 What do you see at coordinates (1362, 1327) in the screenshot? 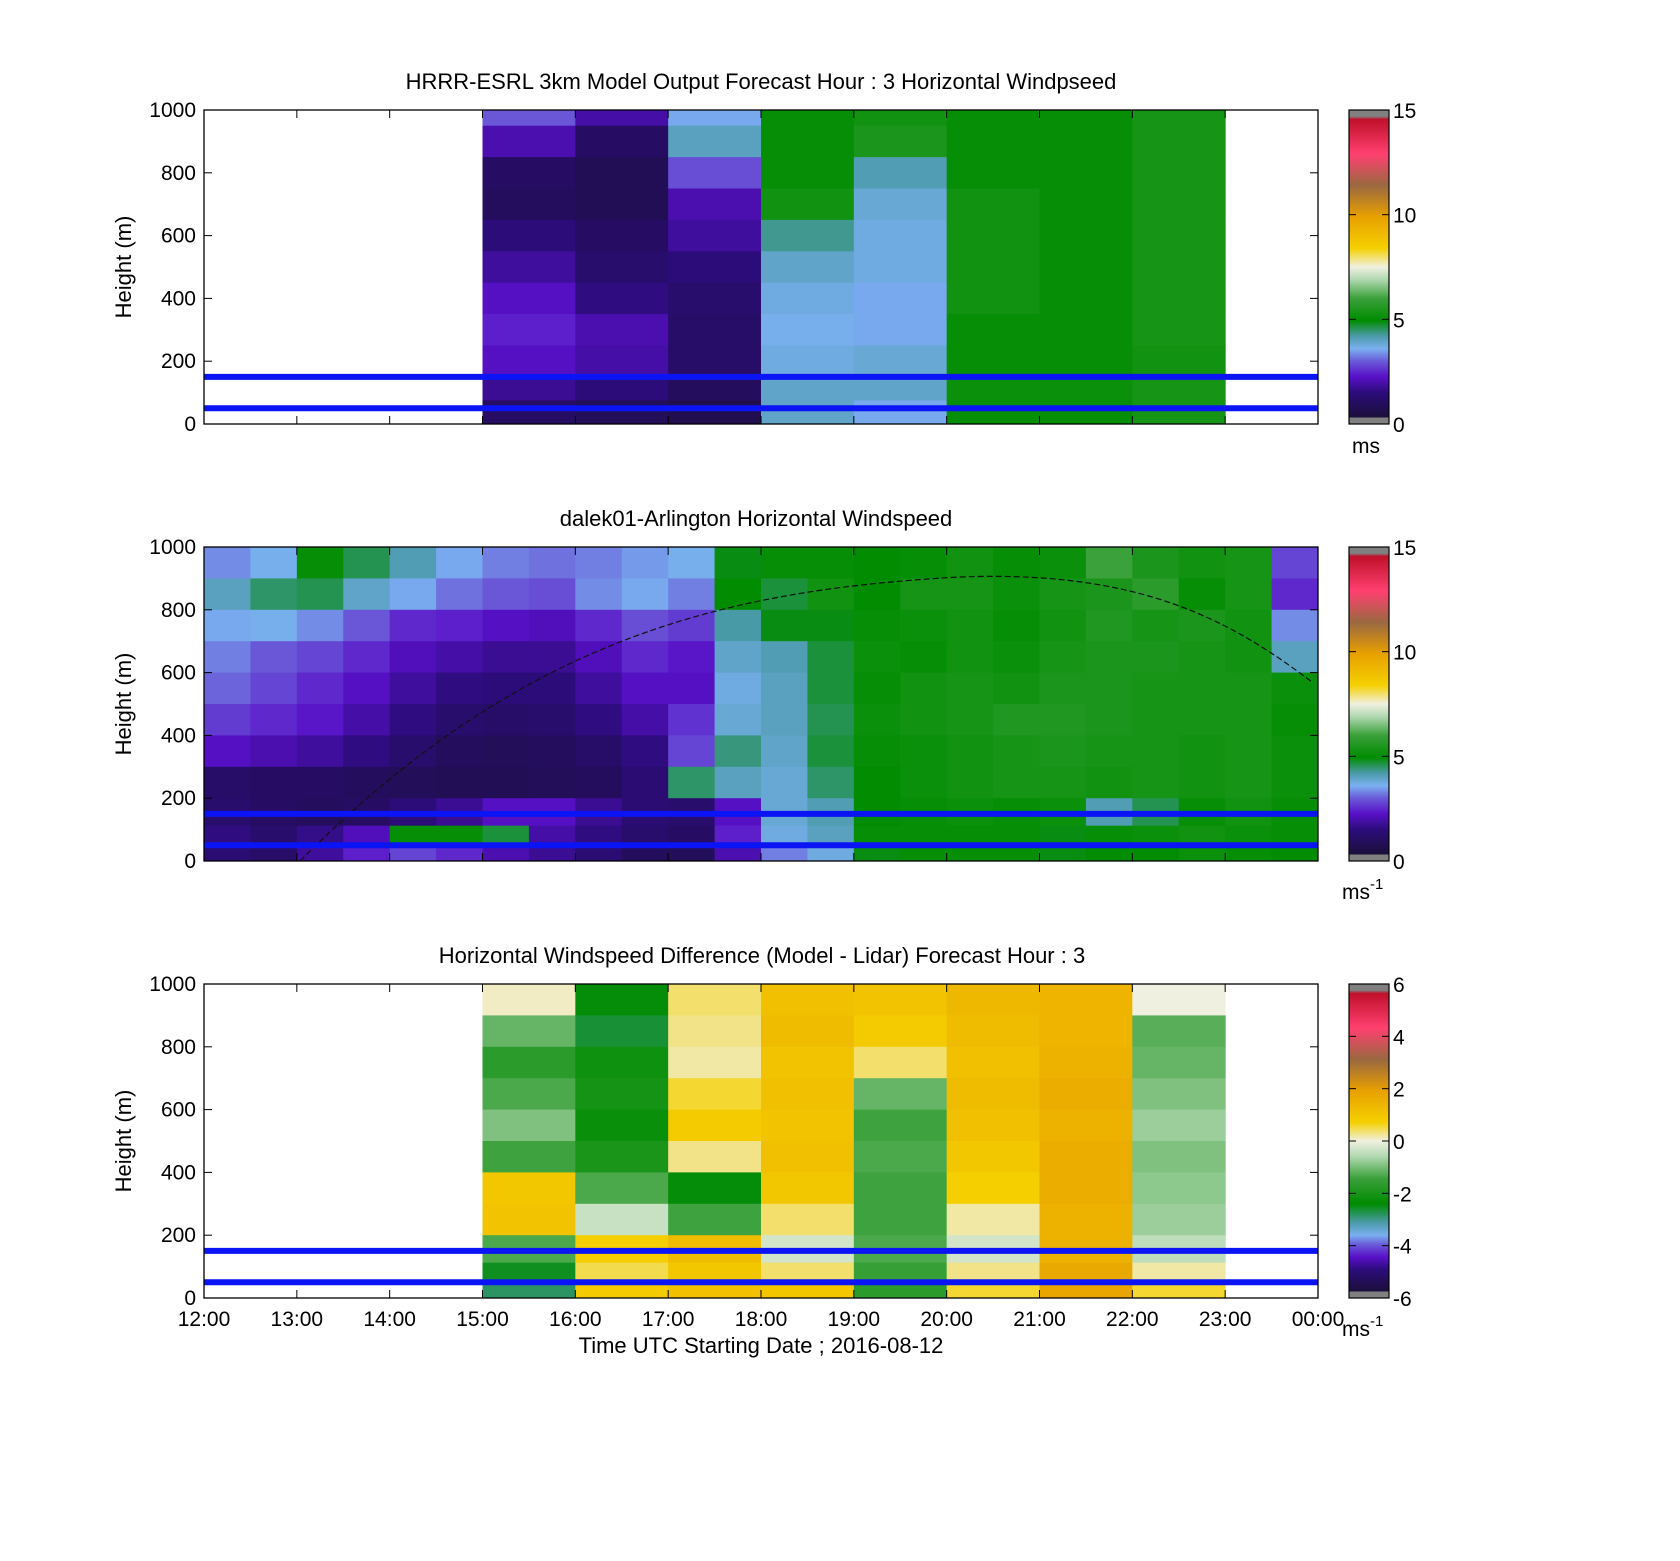
I see `difference-colorbar-unit: ms-1` at bounding box center [1362, 1327].